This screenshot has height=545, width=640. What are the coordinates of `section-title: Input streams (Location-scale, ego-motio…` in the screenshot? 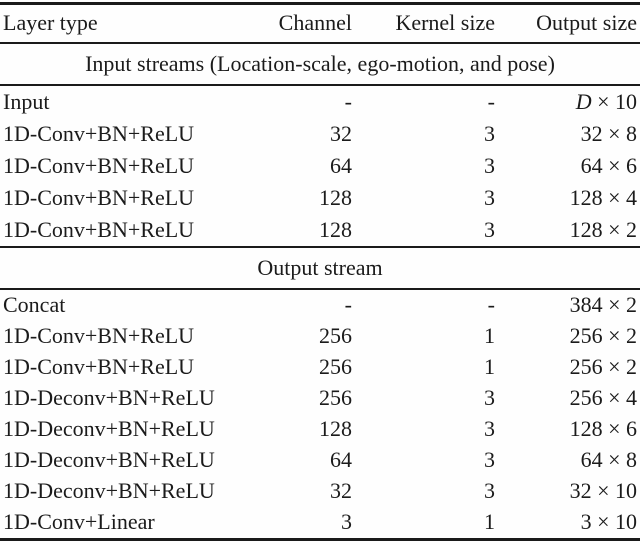 It's located at (320, 64).